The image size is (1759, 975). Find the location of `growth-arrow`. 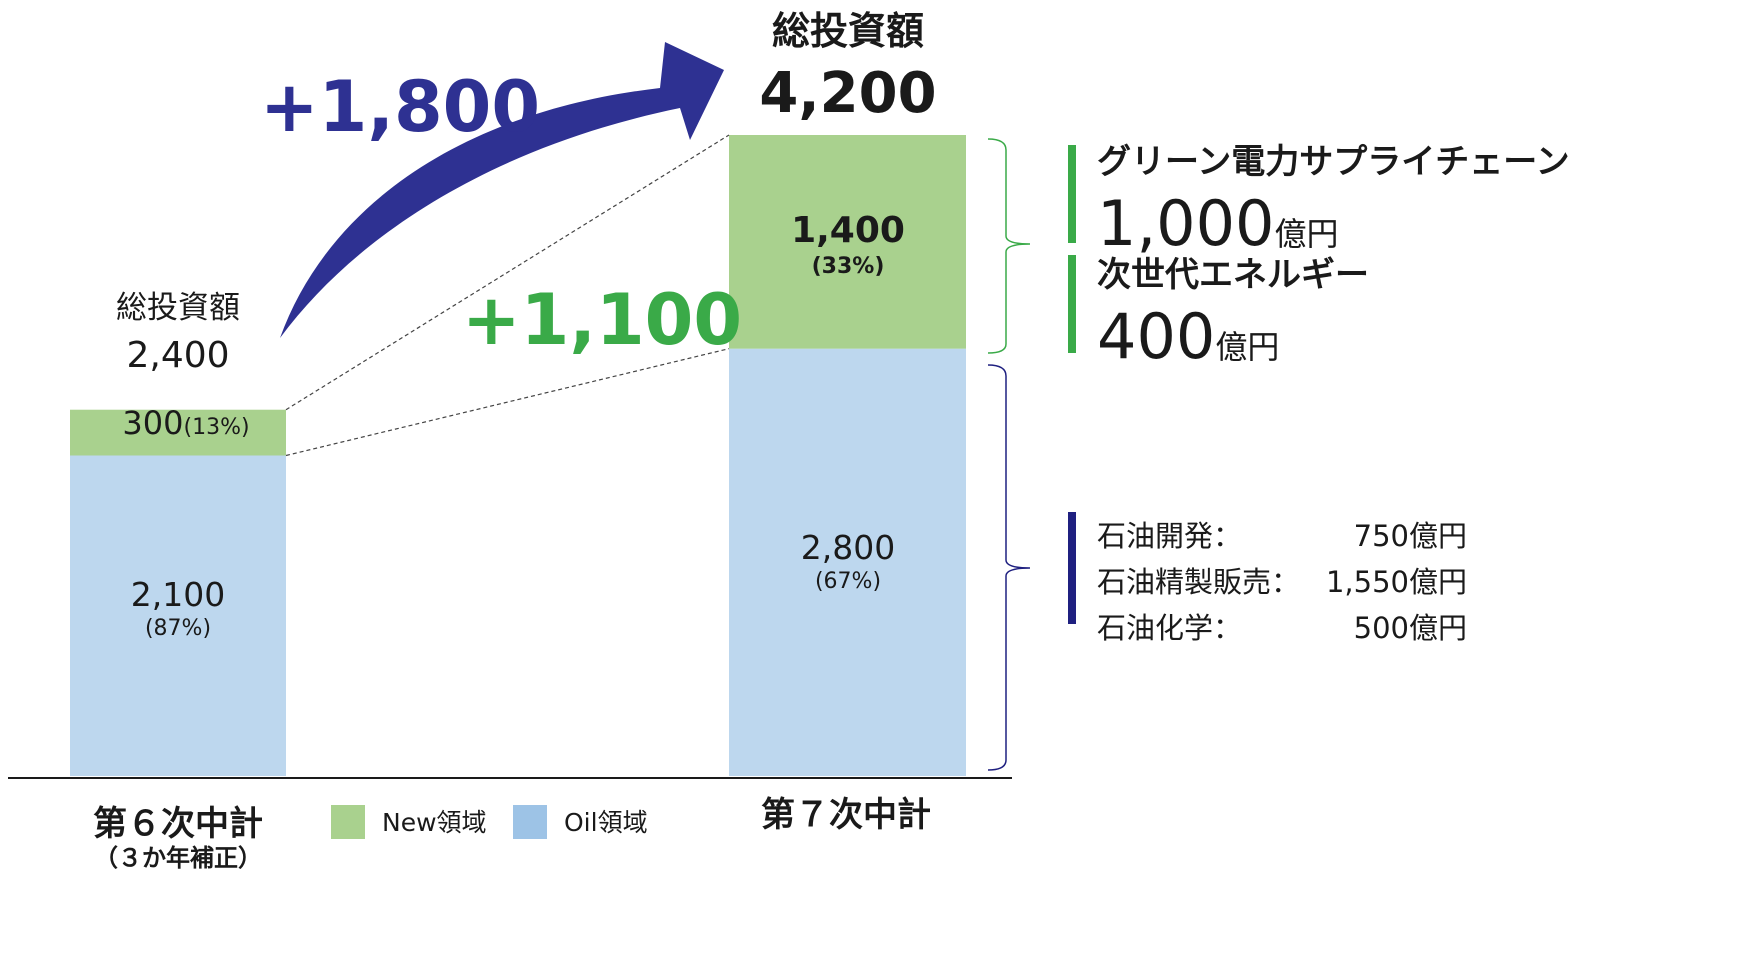

growth-arrow is located at coordinates (502, 190).